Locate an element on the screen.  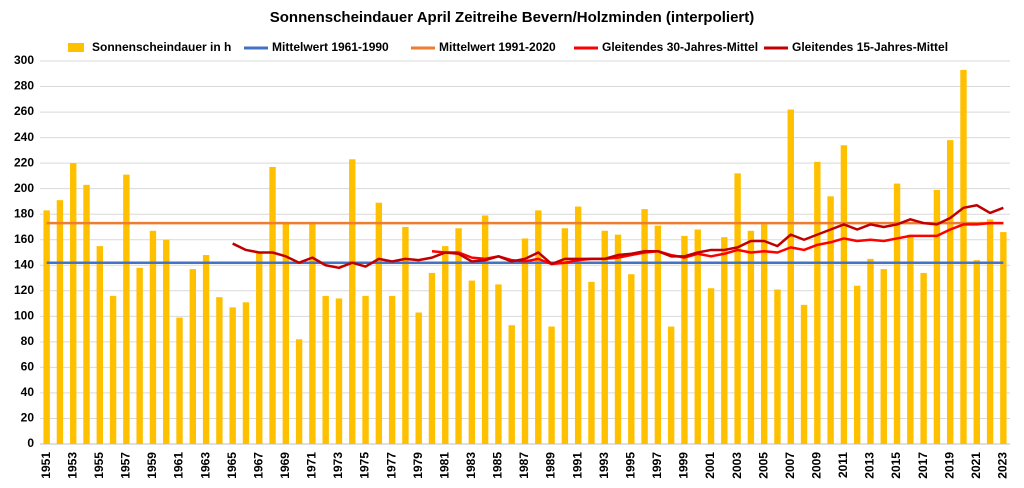
y-tick-label: 20 is located at coordinates (28, 418).